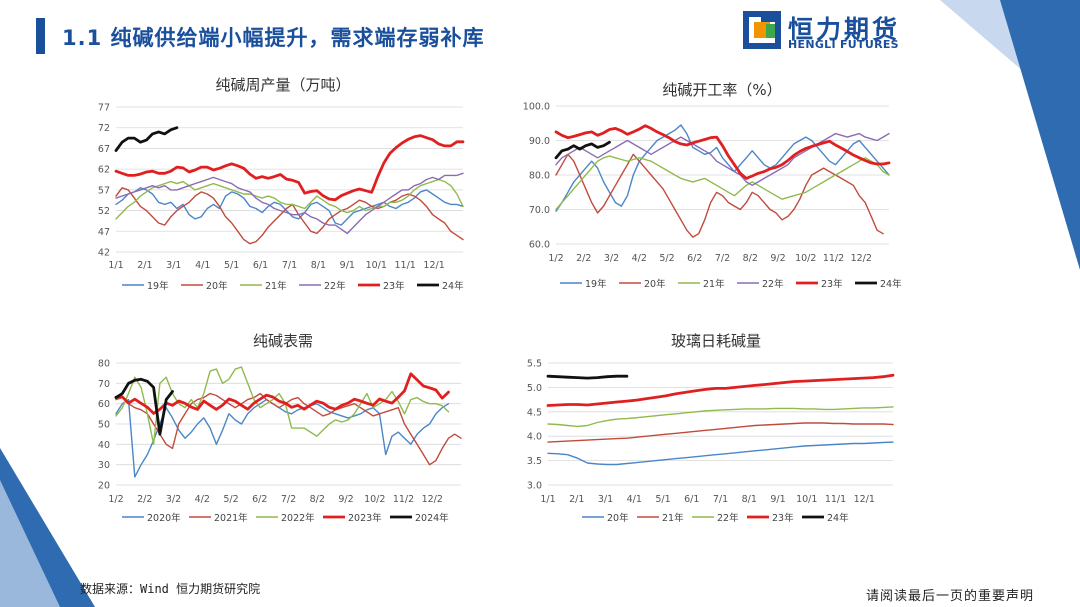 The height and width of the screenshot is (607, 1080). What do you see at coordinates (716, 341) in the screenshot?
I see `chart-title: 玻璃日耗碱量` at bounding box center [716, 341].